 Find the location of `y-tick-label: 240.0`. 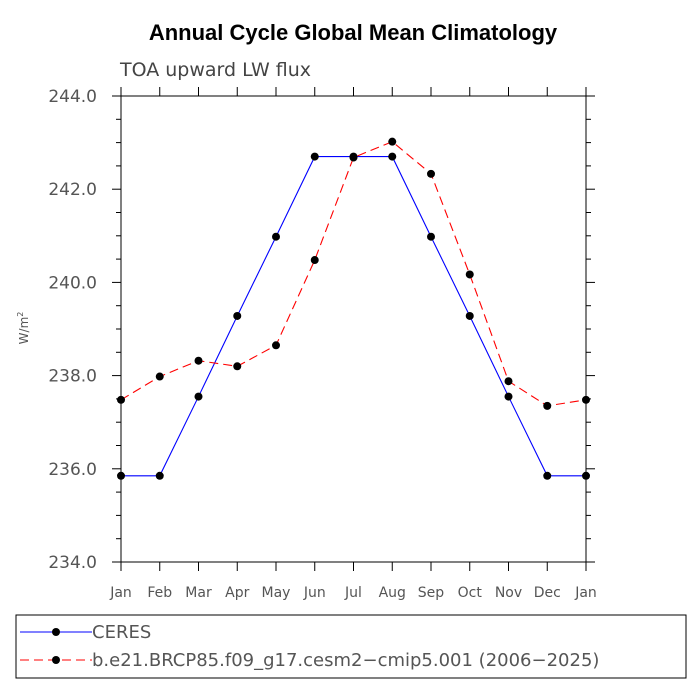

y-tick-label: 240.0 is located at coordinates (72, 283).